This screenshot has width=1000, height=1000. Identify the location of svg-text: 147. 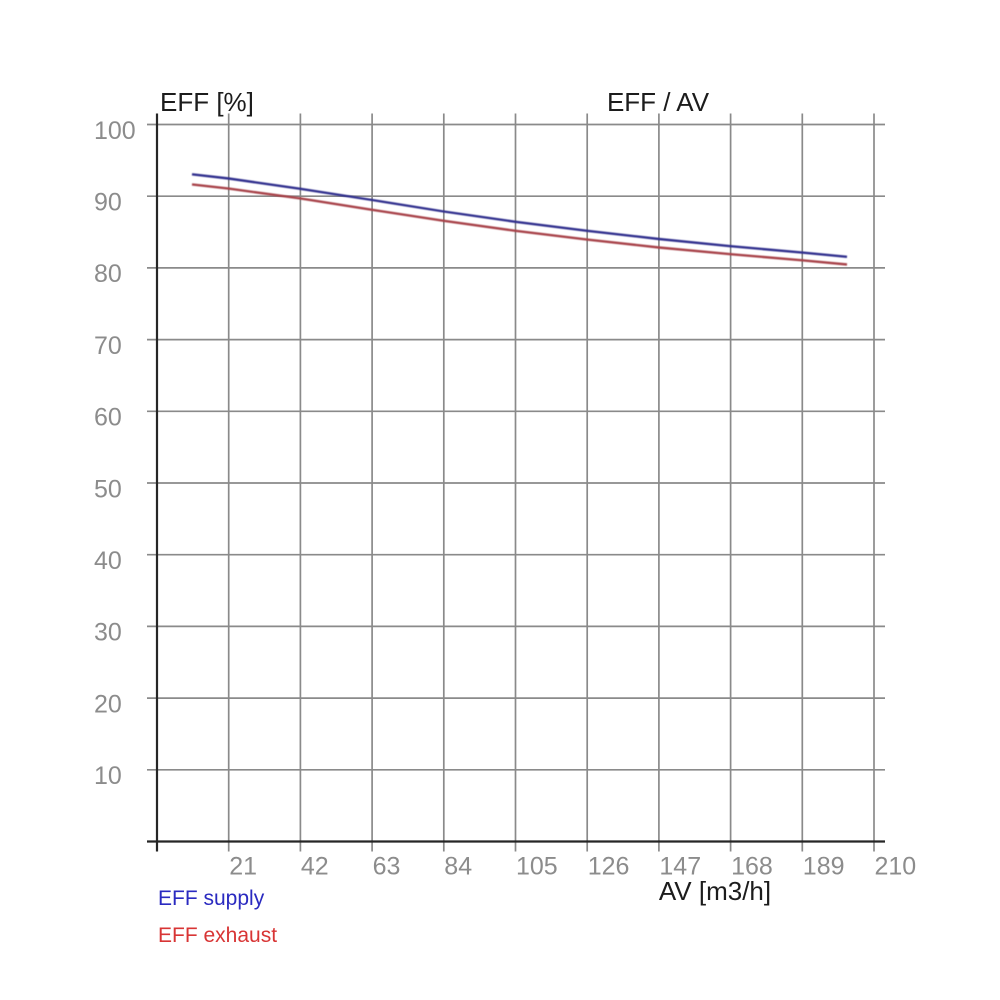
(680, 867).